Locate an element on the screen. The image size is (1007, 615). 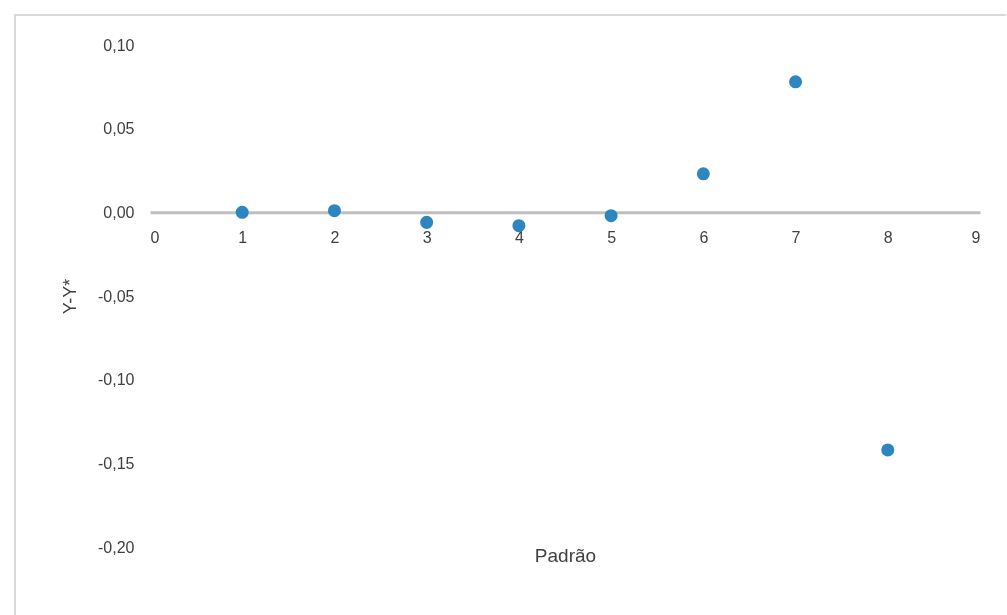
y-tick-label: 0,05 is located at coordinates (119, 129).